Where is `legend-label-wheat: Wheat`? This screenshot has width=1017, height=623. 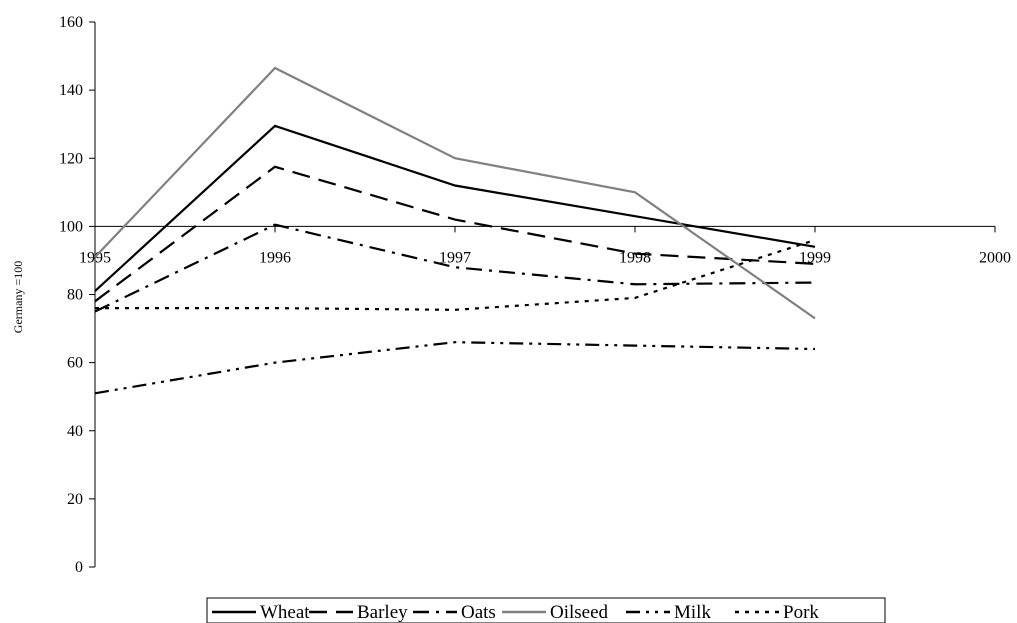 legend-label-wheat: Wheat is located at coordinates (285, 612).